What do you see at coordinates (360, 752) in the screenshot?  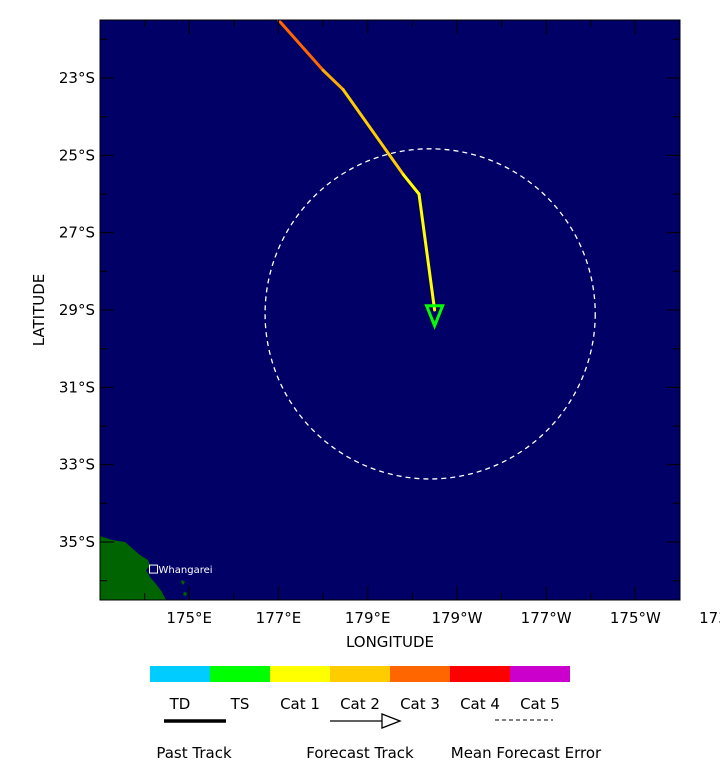 I see `forecast-track-label: Forecast Track` at bounding box center [360, 752].